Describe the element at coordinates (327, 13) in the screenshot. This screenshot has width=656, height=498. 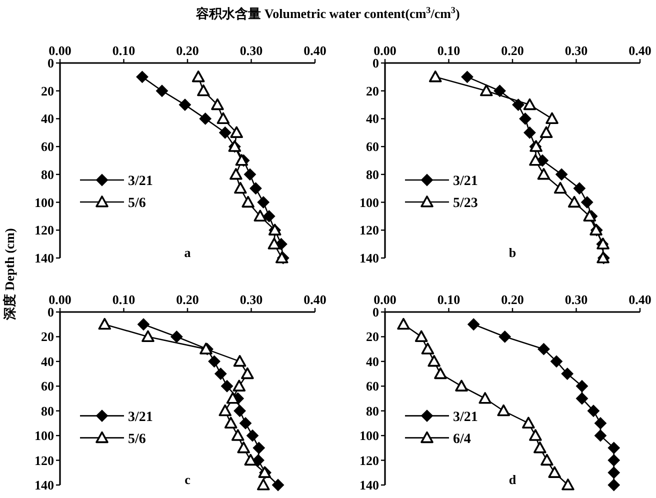
I see `chart-title: 容积水含量 Volumetric water content(cm$^{3}$/cm$^{3}$)` at that location.